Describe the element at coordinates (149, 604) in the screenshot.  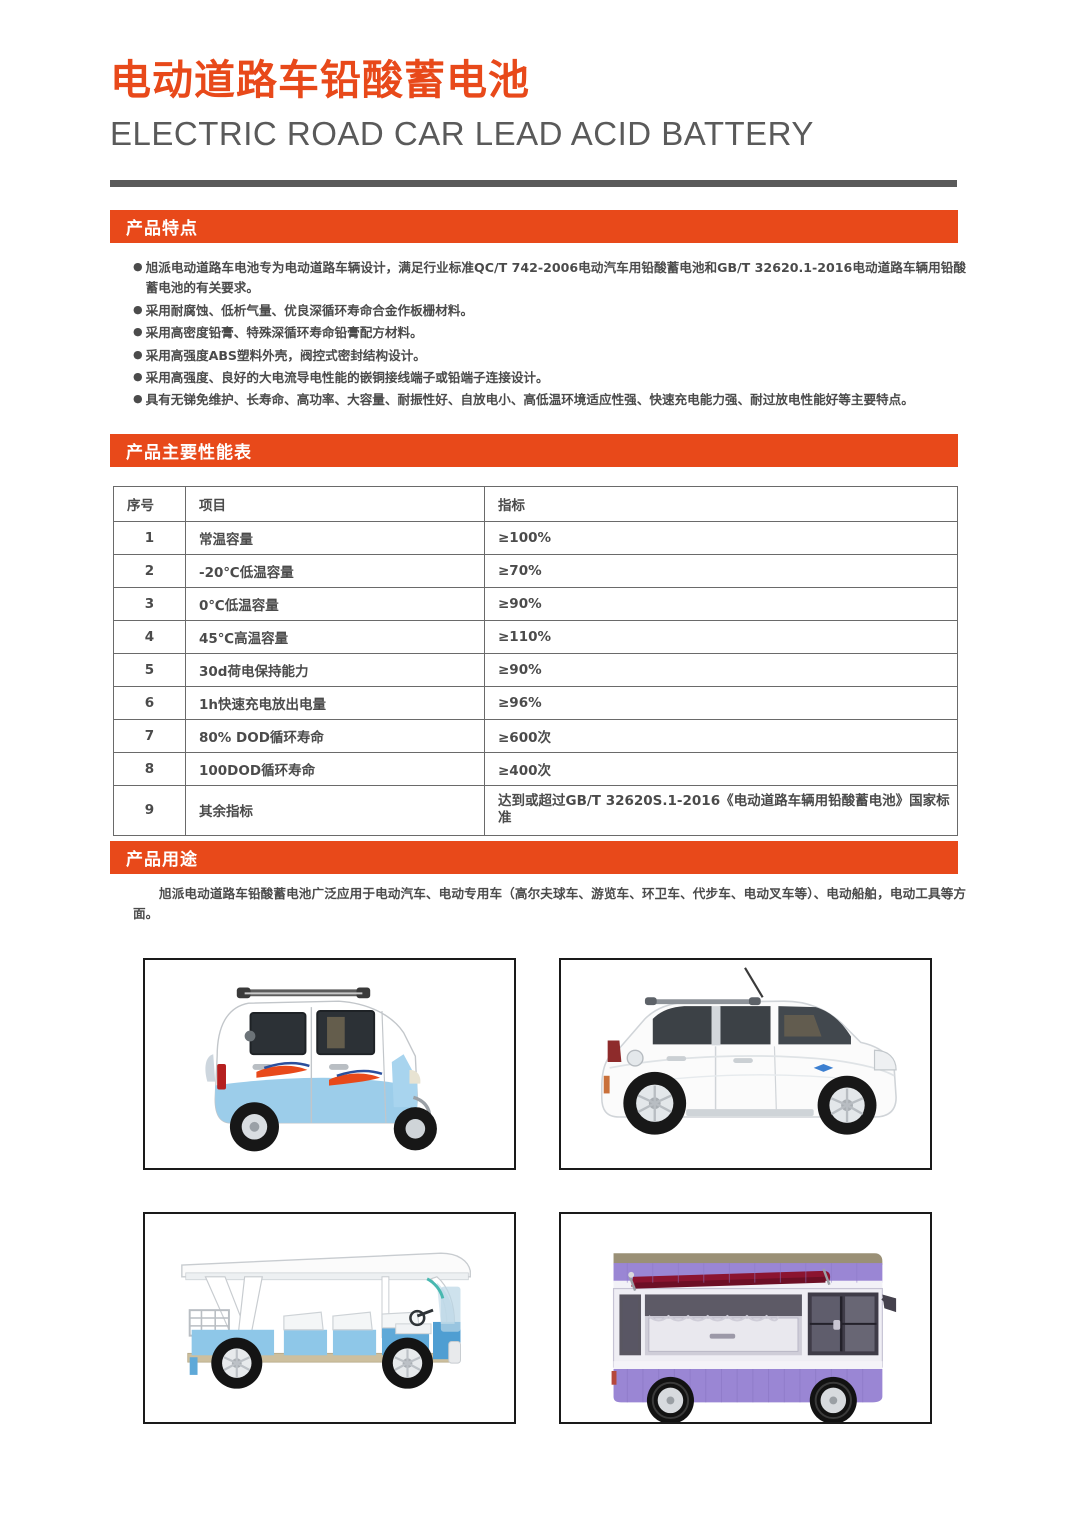
I see `cell-no: 3` at that location.